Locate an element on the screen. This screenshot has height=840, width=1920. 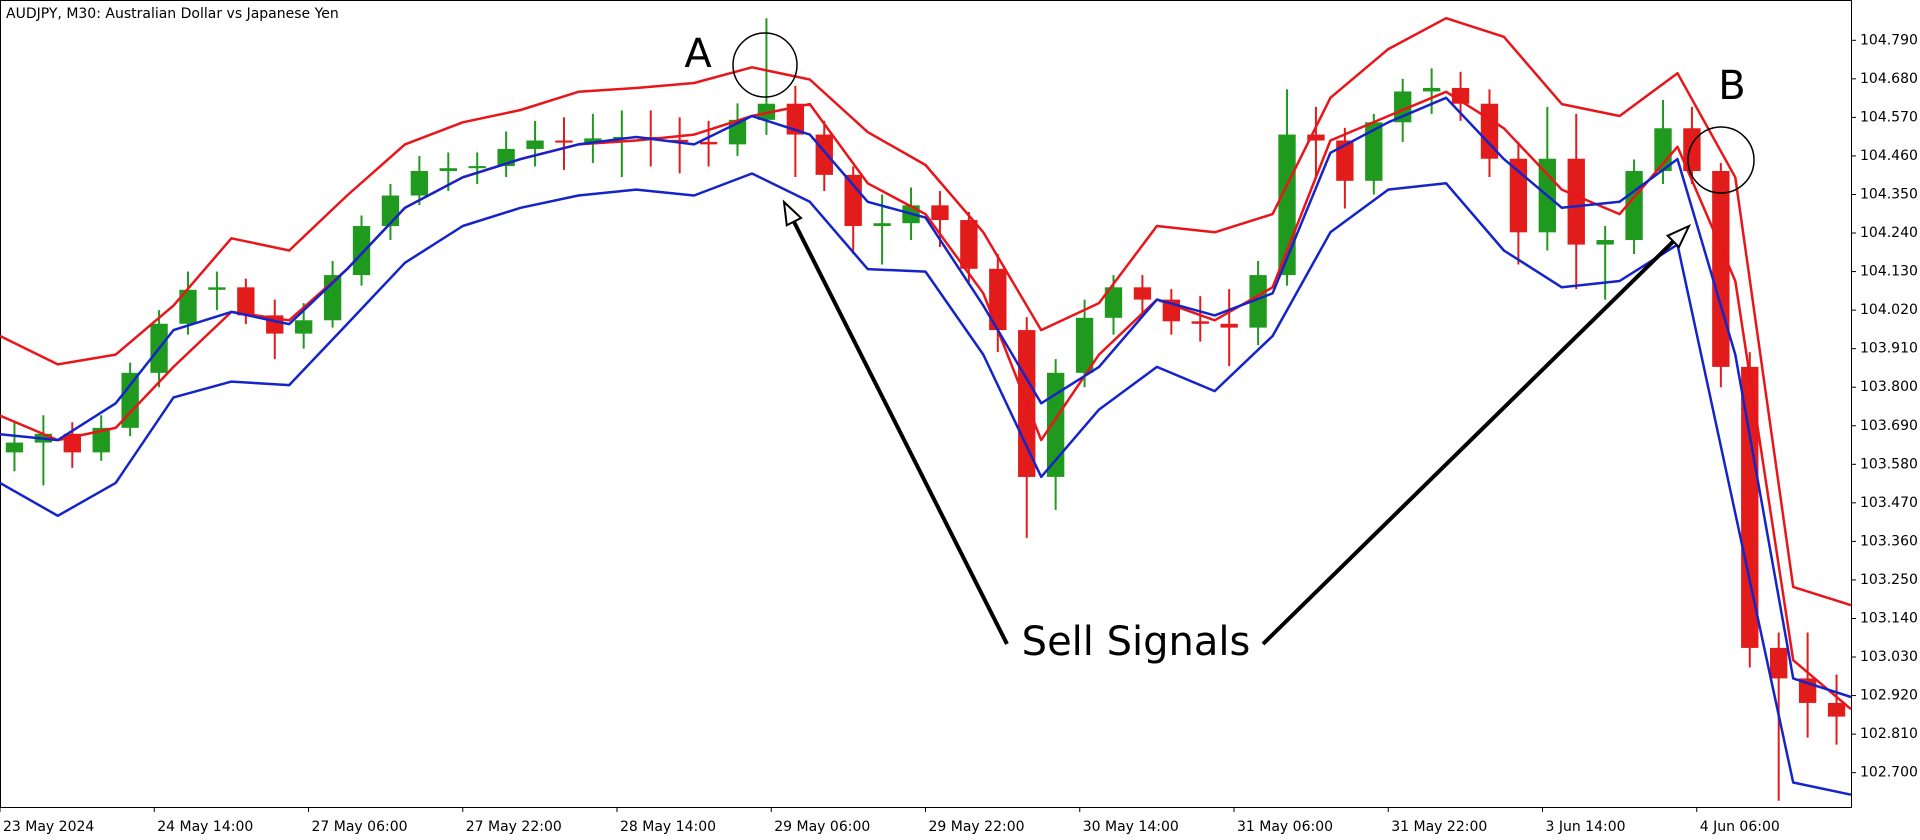
y-tick-label: 104.680 is located at coordinates (1889, 79).